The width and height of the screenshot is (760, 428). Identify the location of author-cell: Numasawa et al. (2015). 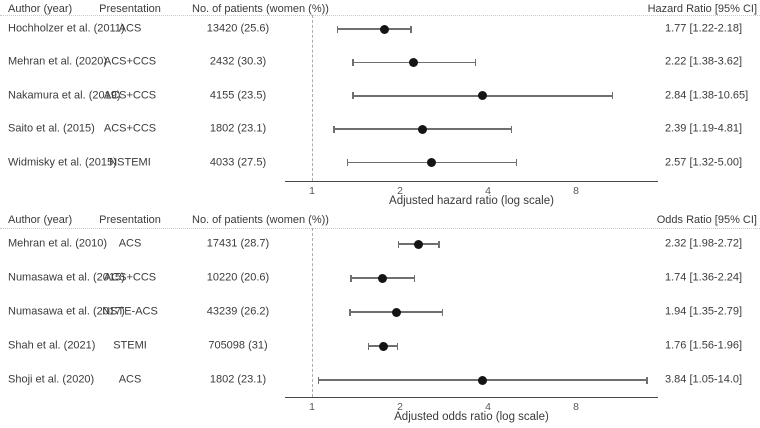
(66, 277).